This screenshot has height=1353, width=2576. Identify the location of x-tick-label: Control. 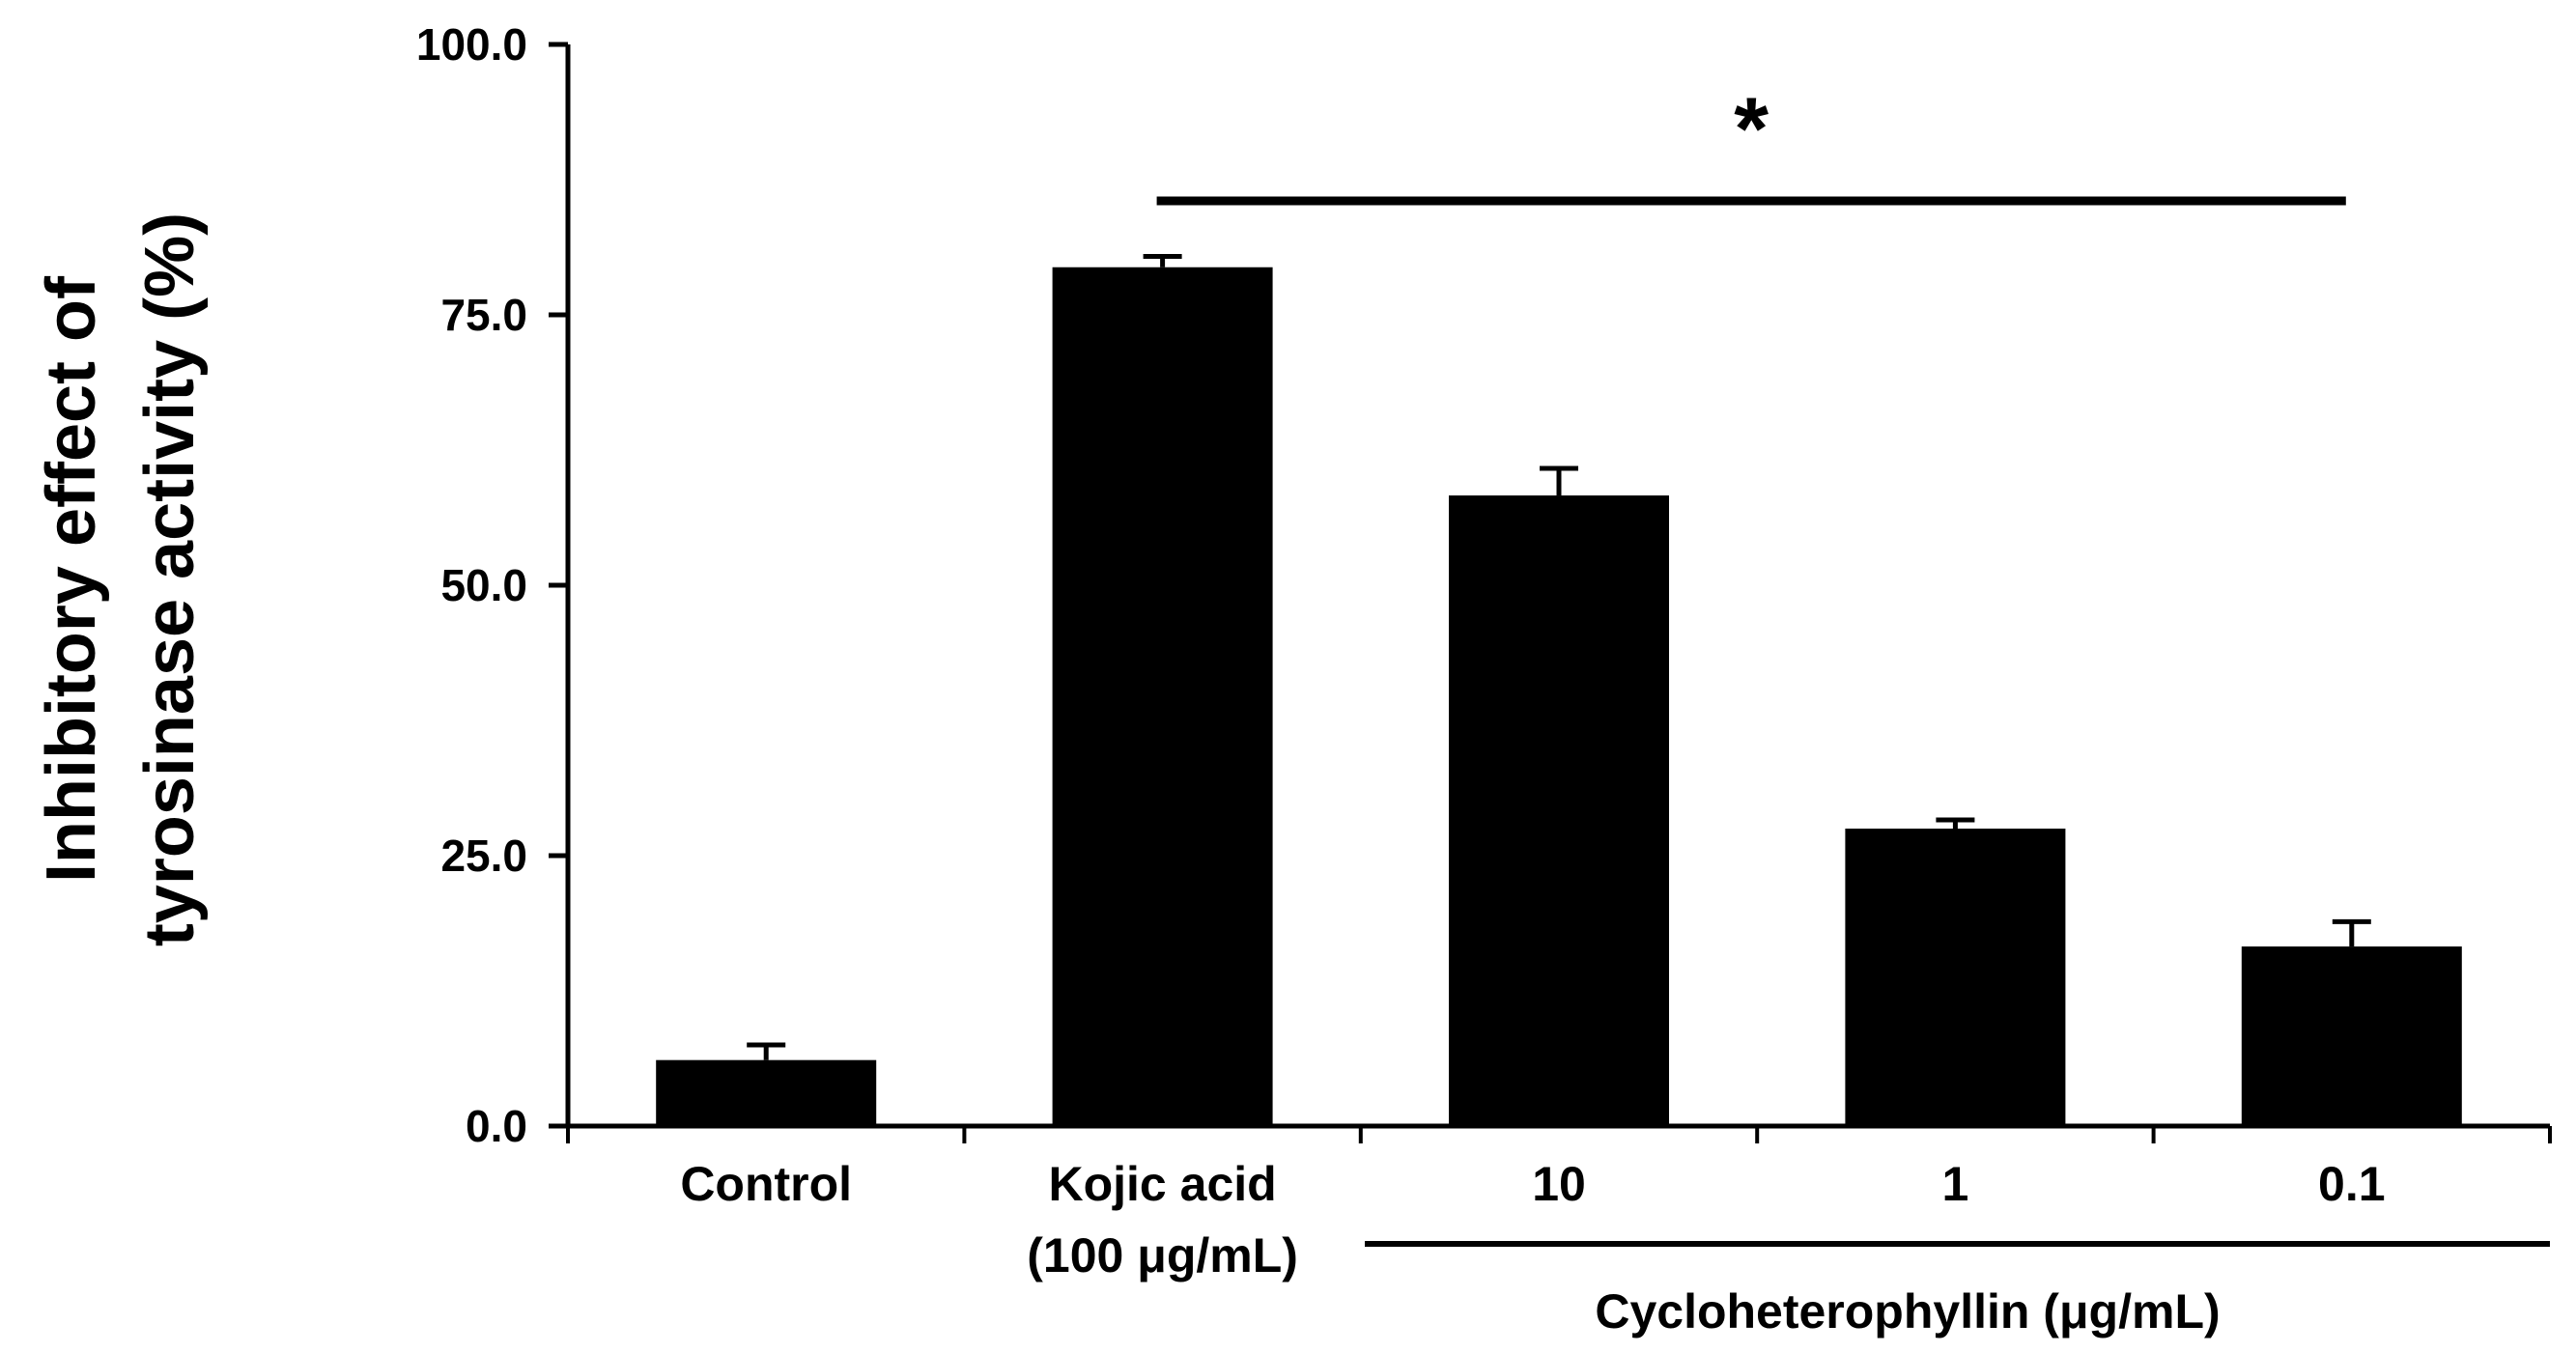
(766, 1184).